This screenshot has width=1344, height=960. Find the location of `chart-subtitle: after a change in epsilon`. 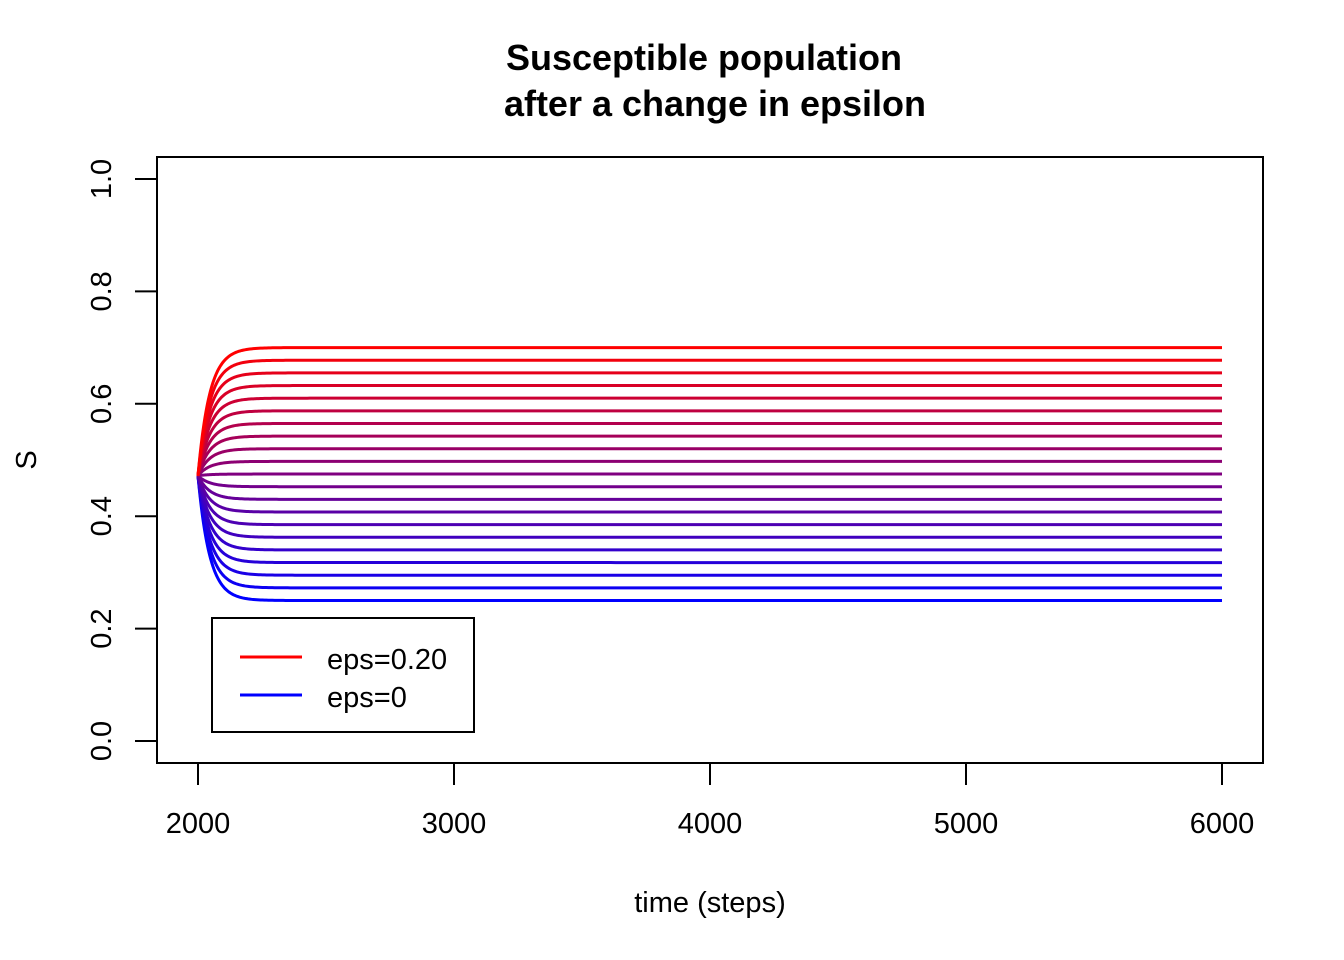

chart-subtitle: after a change in epsilon is located at coordinates (715, 103).